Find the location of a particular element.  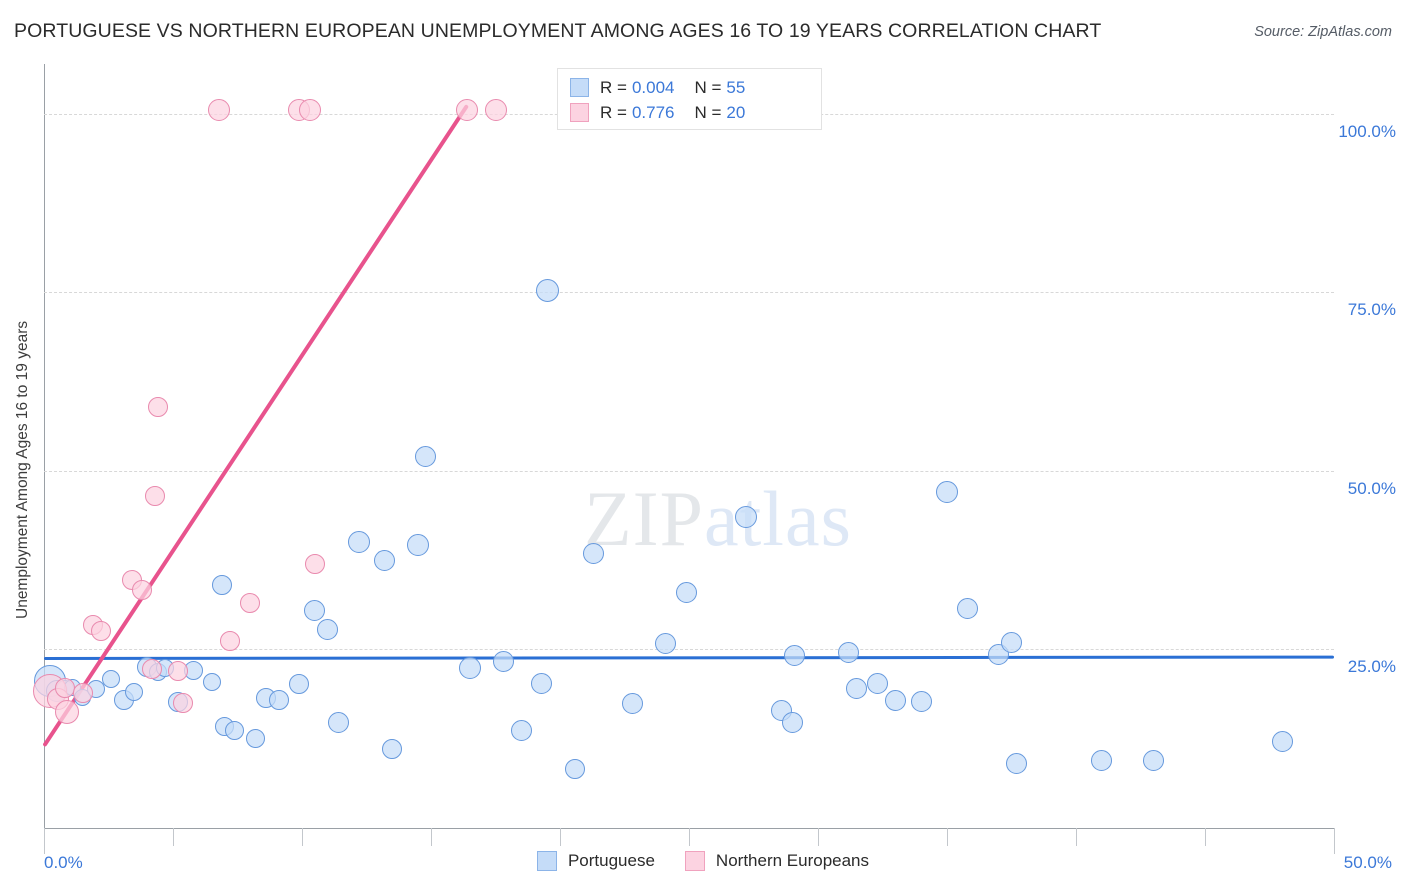

legend-label-portuguese: Portuguese is located at coordinates (611, 860).